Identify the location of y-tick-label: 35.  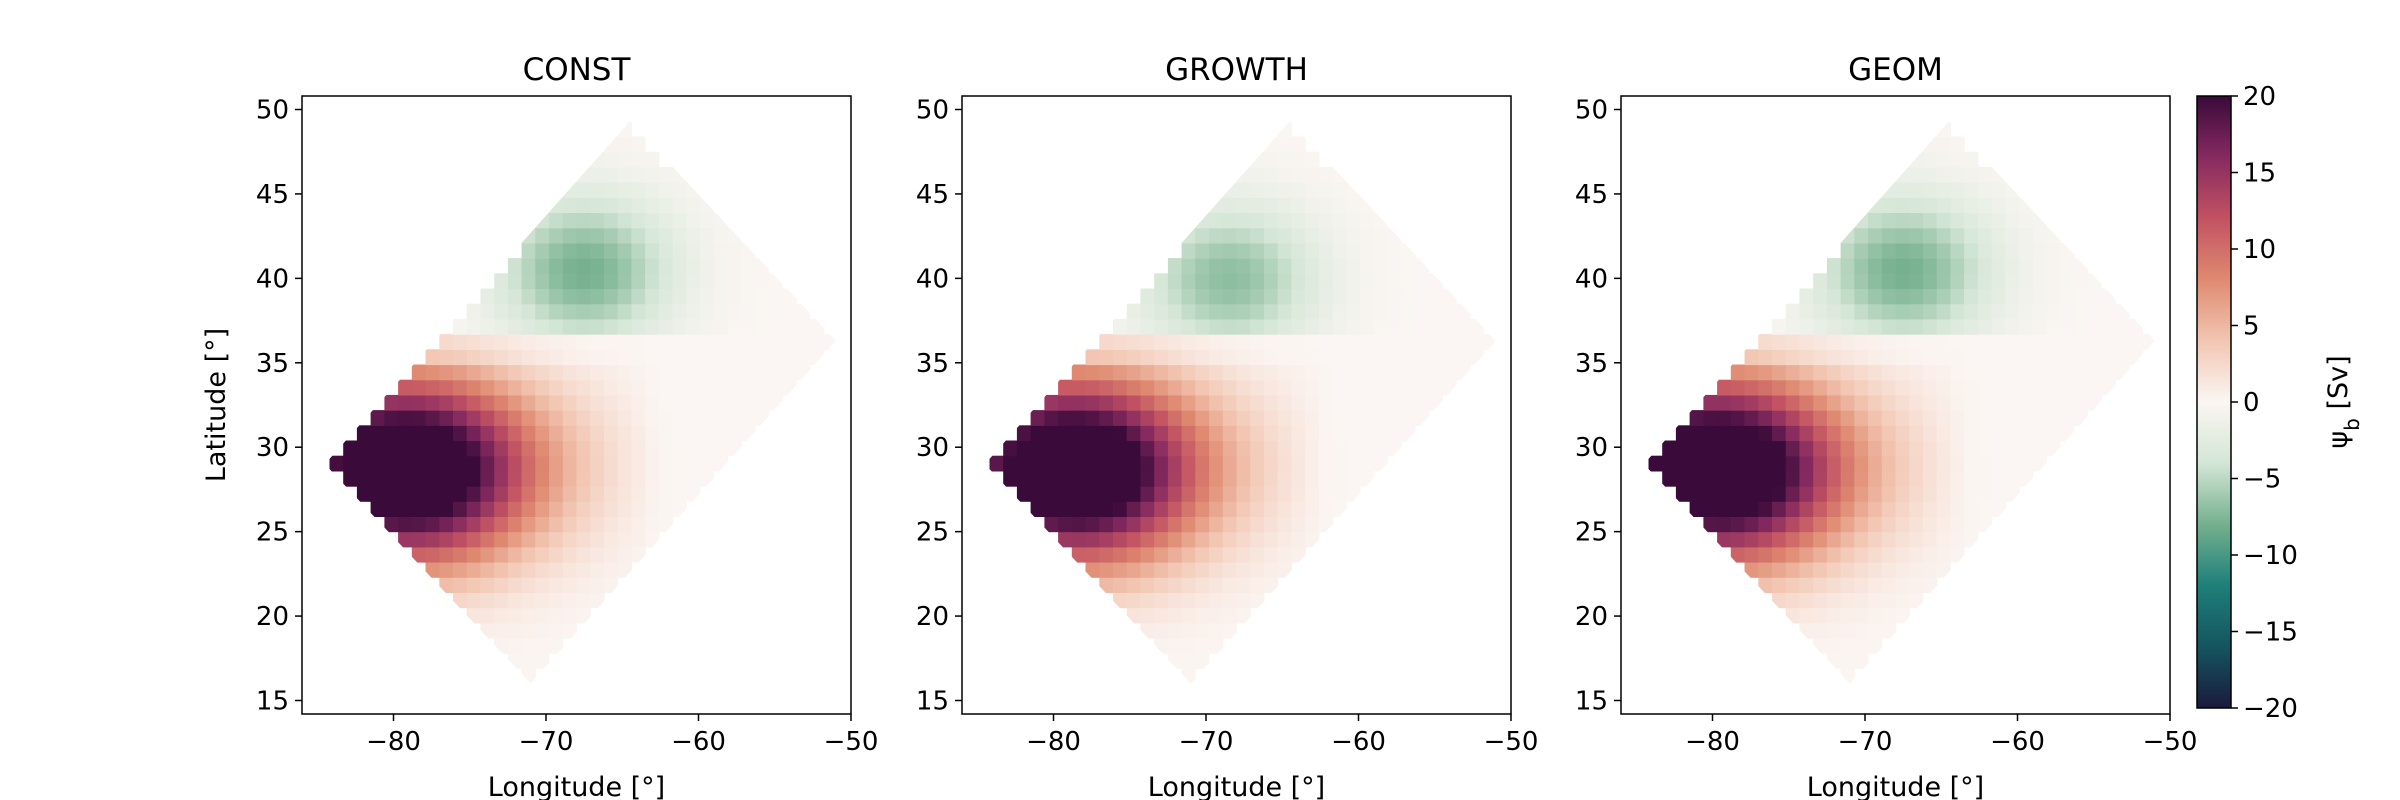
(932, 364).